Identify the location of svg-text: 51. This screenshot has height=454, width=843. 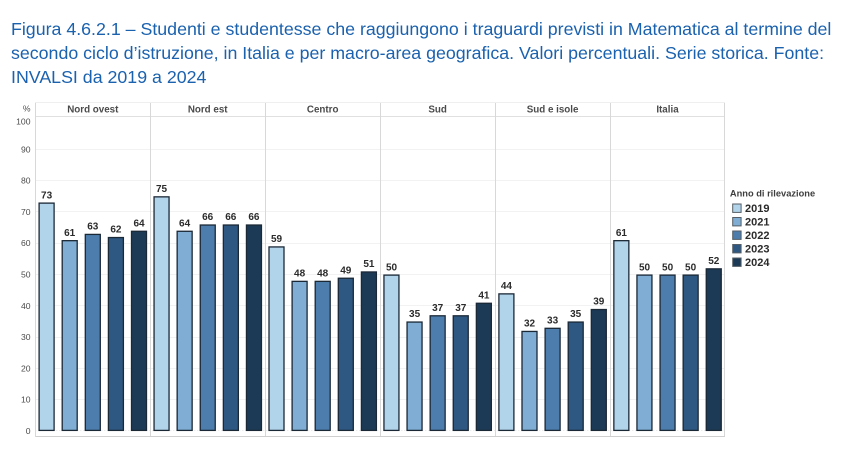
(369, 264).